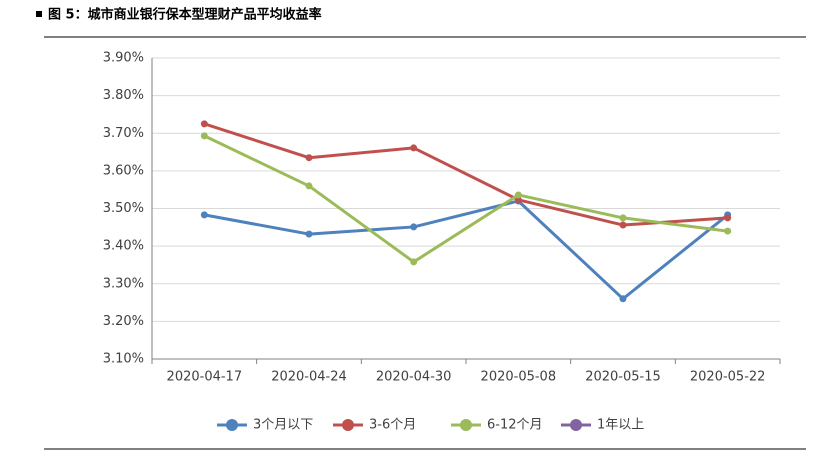 The height and width of the screenshot is (456, 819). Describe the element at coordinates (123, 283) in the screenshot. I see `y-tick-label: 3.30%` at that location.